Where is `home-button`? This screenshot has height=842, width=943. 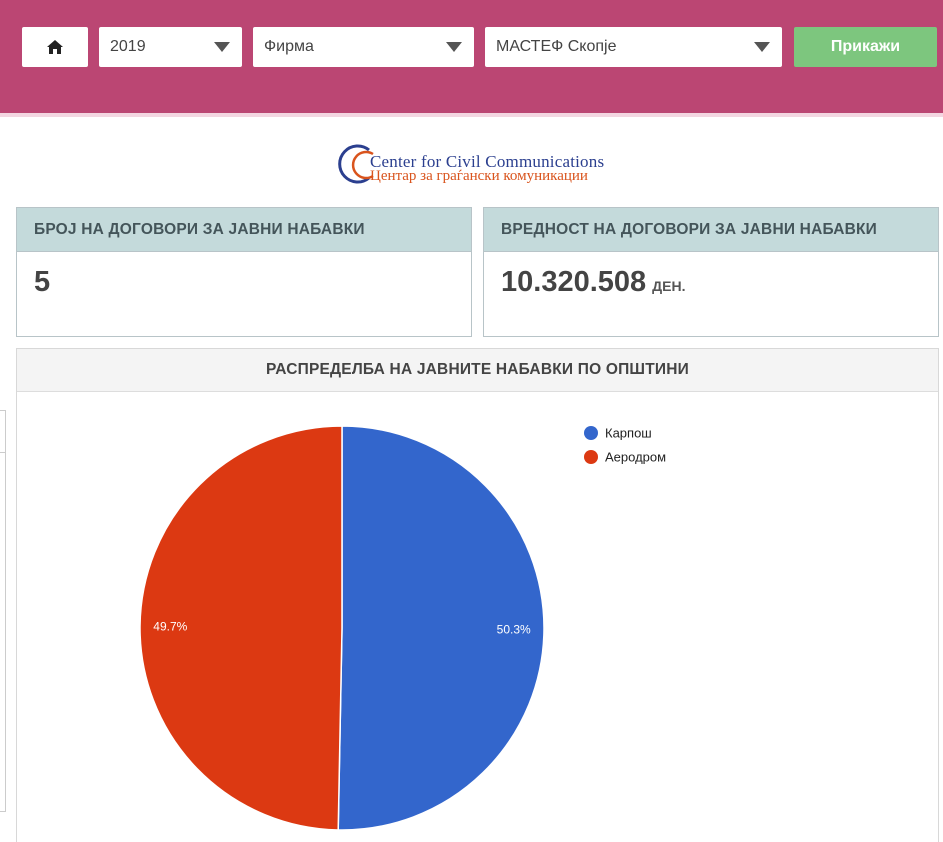 home-button is located at coordinates (55, 47).